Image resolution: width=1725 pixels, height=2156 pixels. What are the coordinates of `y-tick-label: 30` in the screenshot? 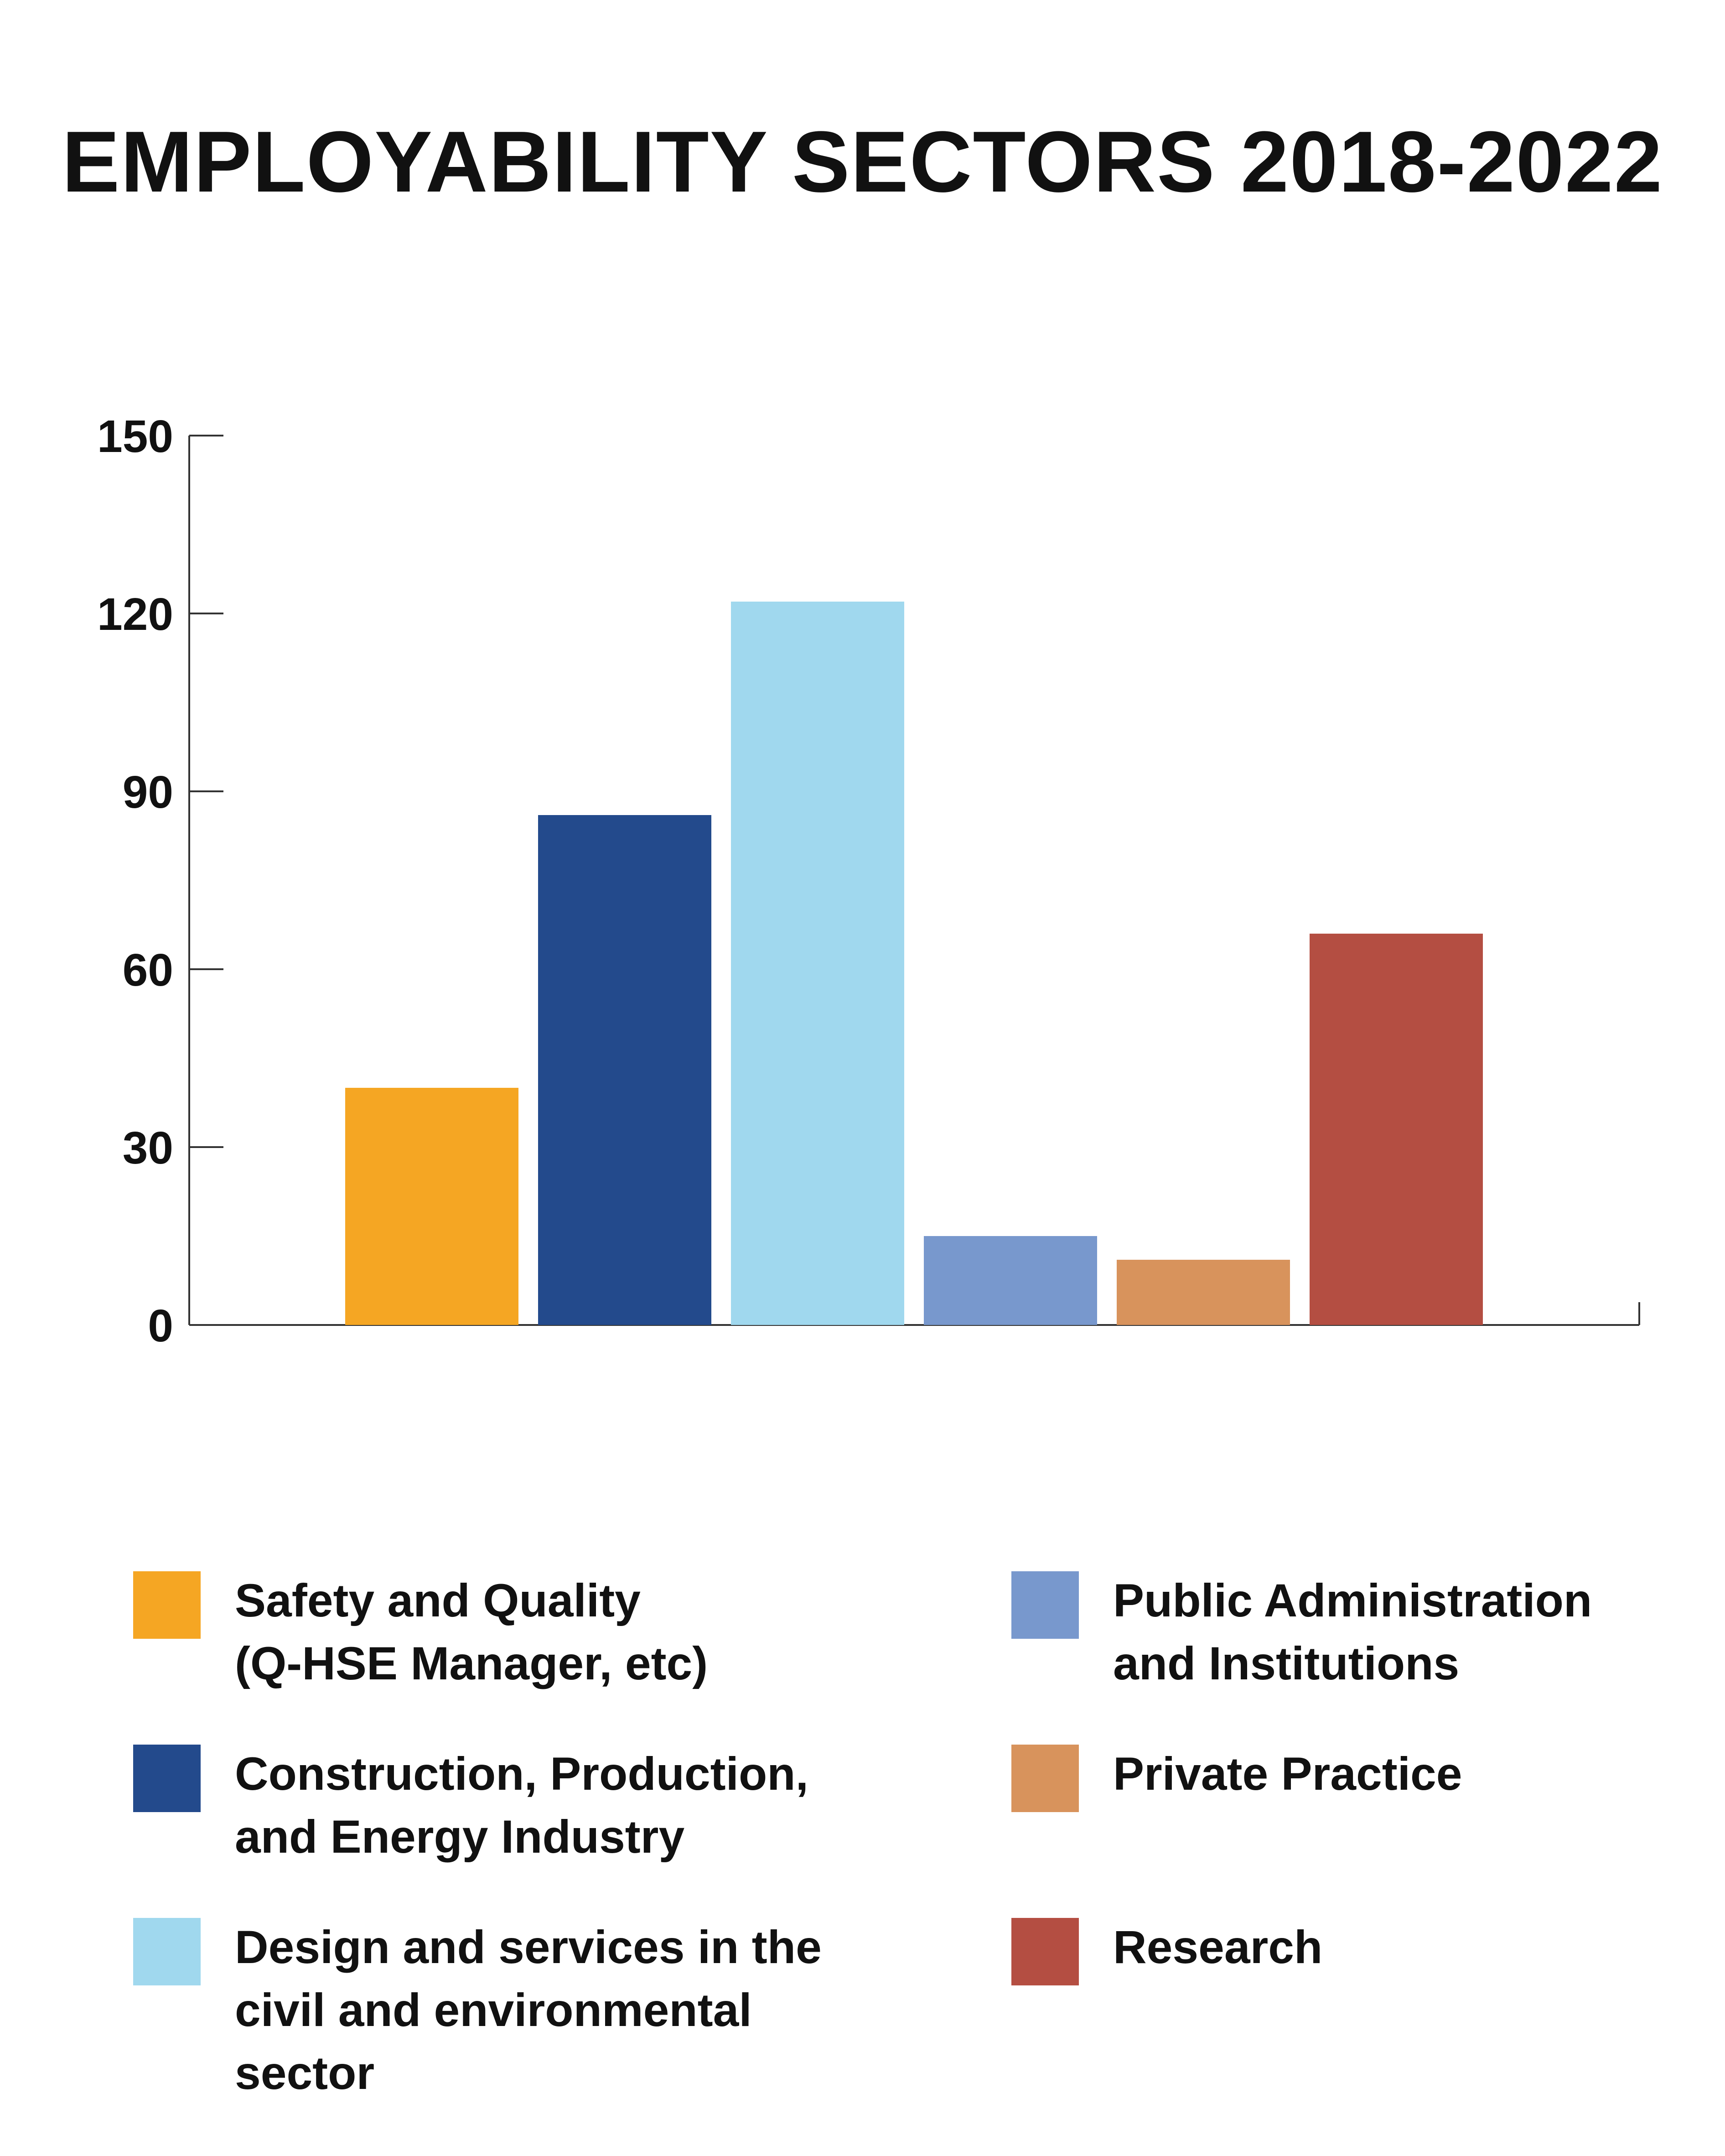 It's located at (148, 1148).